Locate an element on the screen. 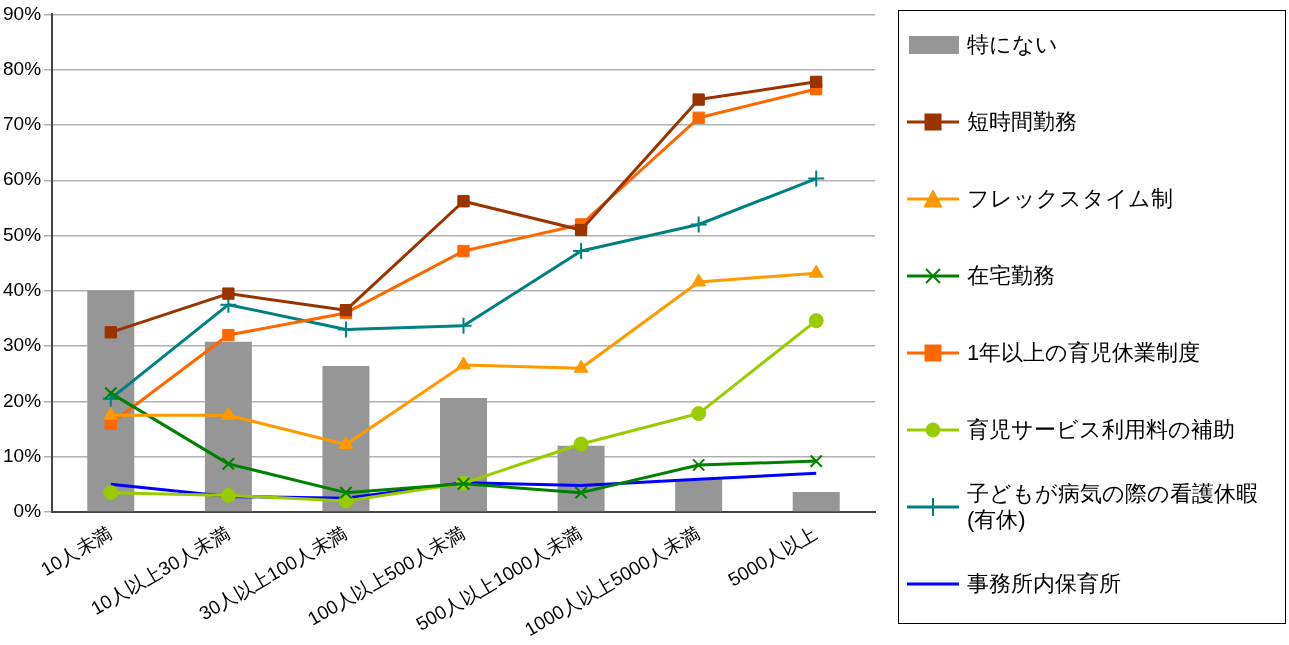 Image resolution: width=1289 pixels, height=645 pixels. y-tick-label: 80% is located at coordinates (22, 68).